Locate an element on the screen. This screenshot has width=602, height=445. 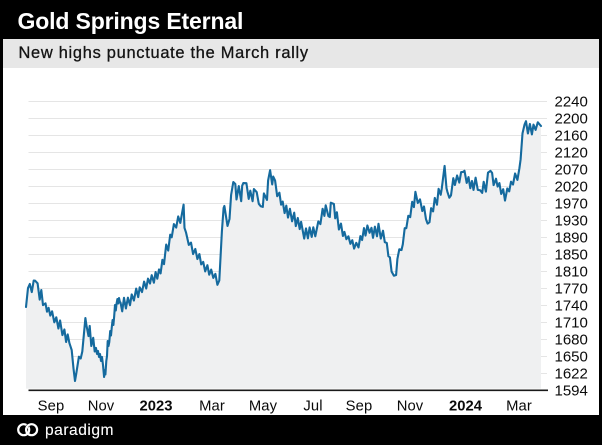
svg-text: 2024 is located at coordinates (466, 407).